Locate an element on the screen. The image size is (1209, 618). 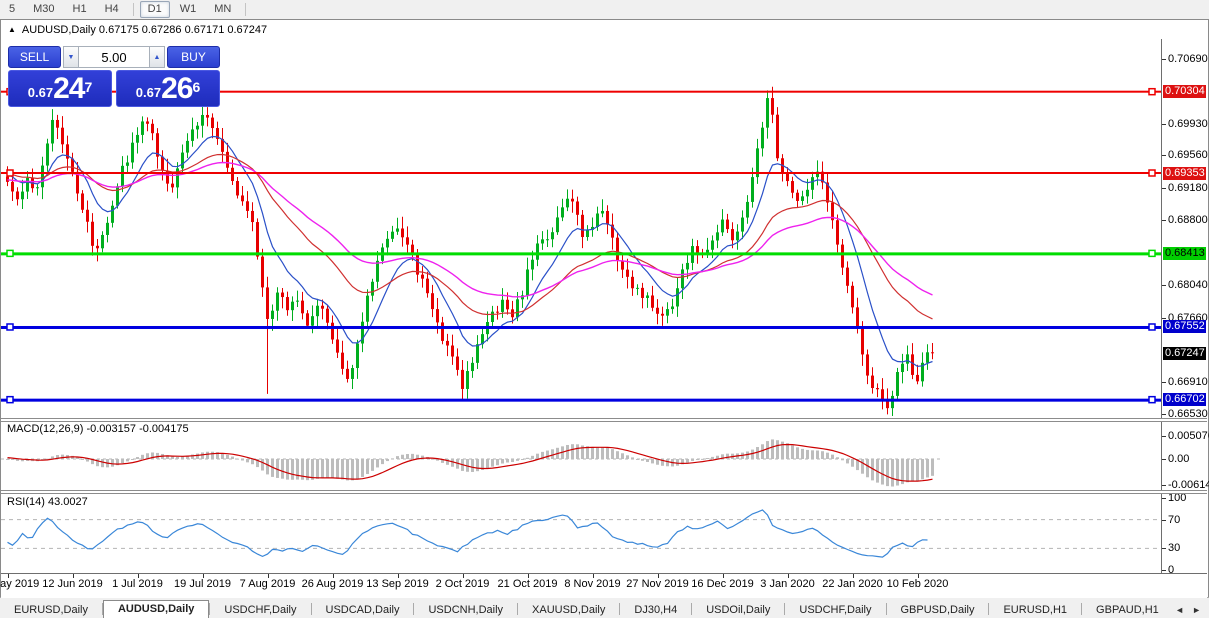
buy-price-button: 0.67 26 6 is located at coordinates (168, 88).